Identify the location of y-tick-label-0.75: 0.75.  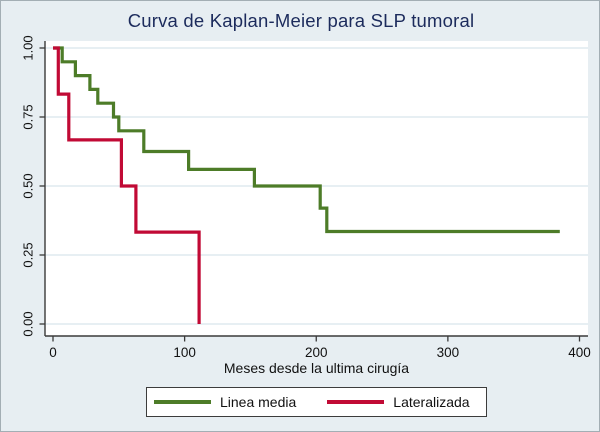
(28, 116).